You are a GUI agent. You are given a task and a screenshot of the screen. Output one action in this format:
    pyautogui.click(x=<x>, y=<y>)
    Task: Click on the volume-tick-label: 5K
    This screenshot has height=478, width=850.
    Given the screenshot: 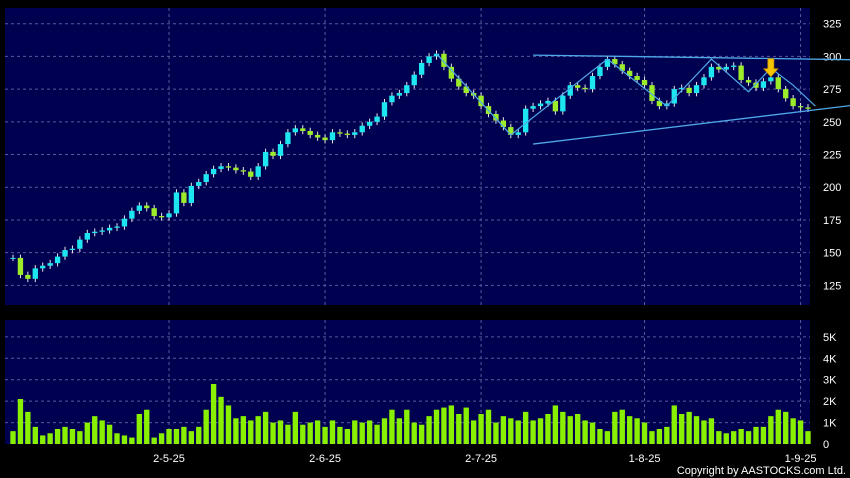 What is the action you would take?
    pyautogui.click(x=830, y=338)
    